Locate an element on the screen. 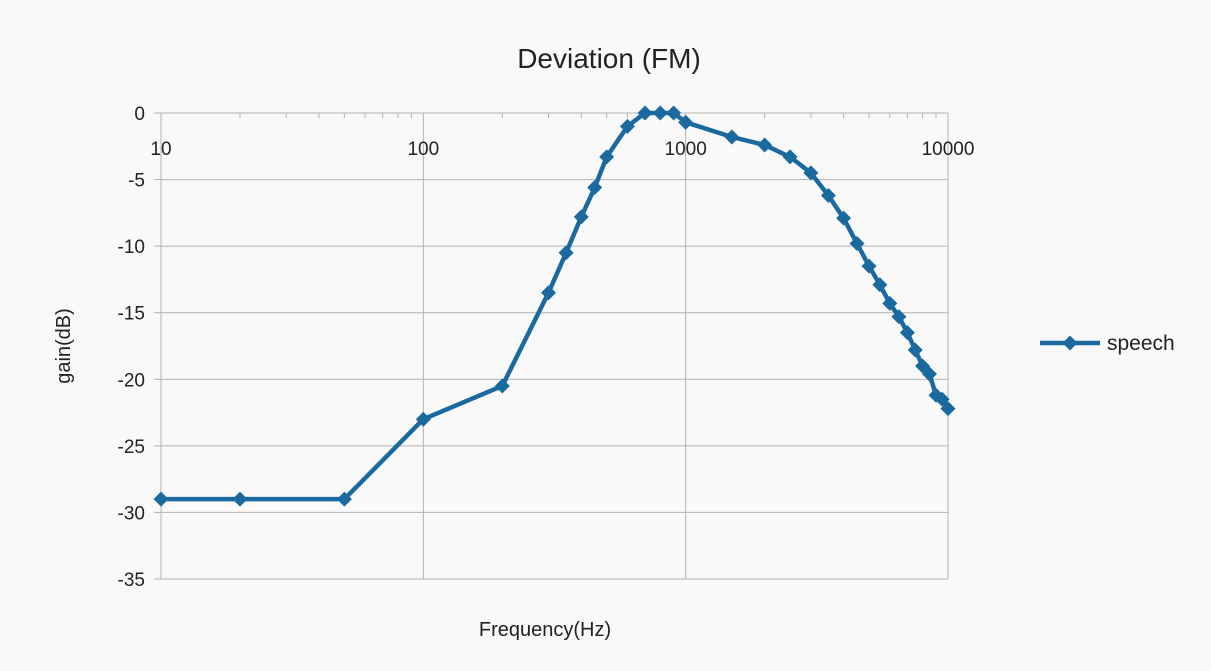 This screenshot has height=671, width=1211. legend: speech is located at coordinates (1107, 343).